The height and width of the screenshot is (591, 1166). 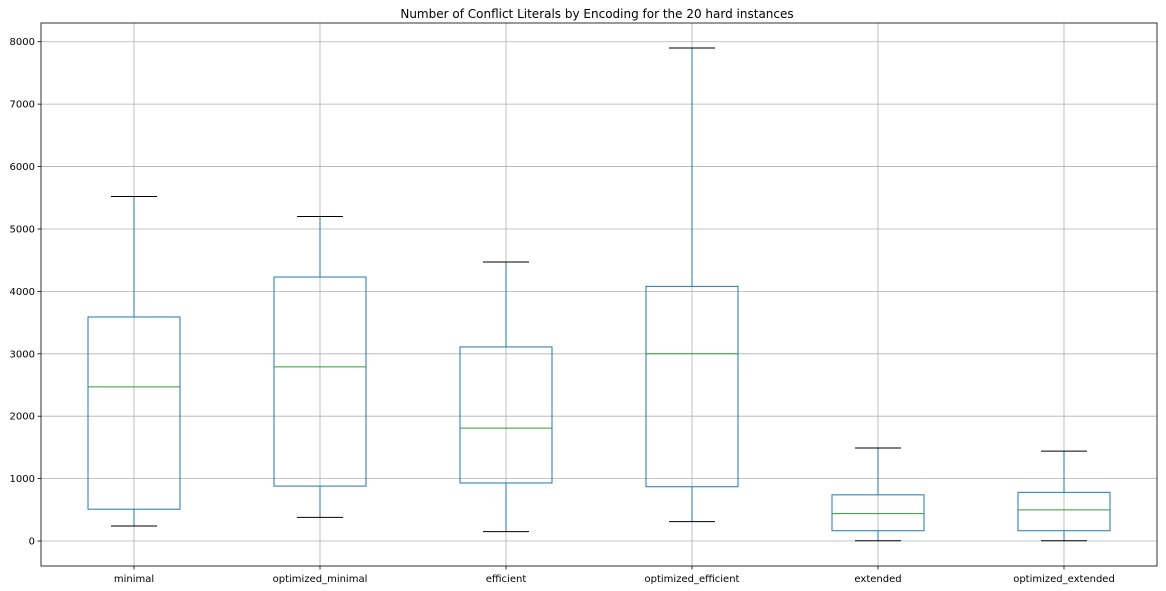 I want to click on x-tick-label: extended, so click(x=877, y=579).